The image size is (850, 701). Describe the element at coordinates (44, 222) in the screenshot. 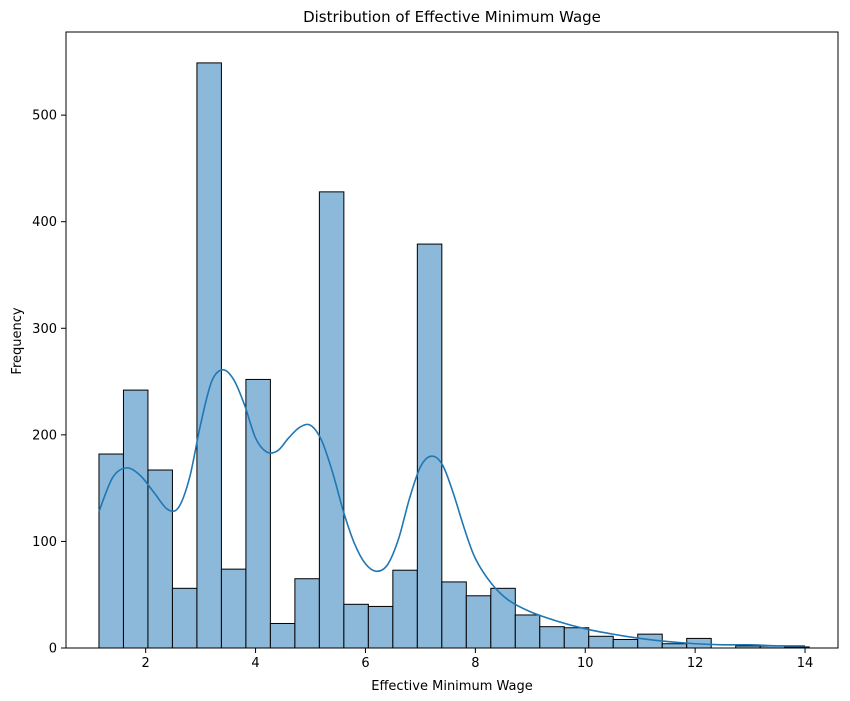

I see `y-tick-label: 400` at that location.